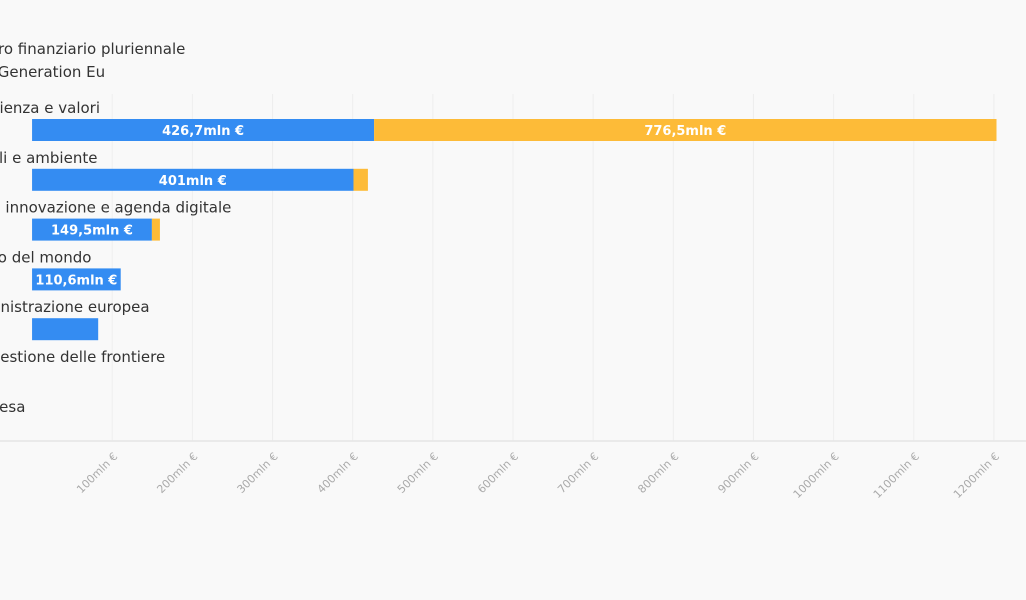 The height and width of the screenshot is (600, 1026). What do you see at coordinates (418, 473) in the screenshot?
I see `x-tick-label: 500mln €` at bounding box center [418, 473].